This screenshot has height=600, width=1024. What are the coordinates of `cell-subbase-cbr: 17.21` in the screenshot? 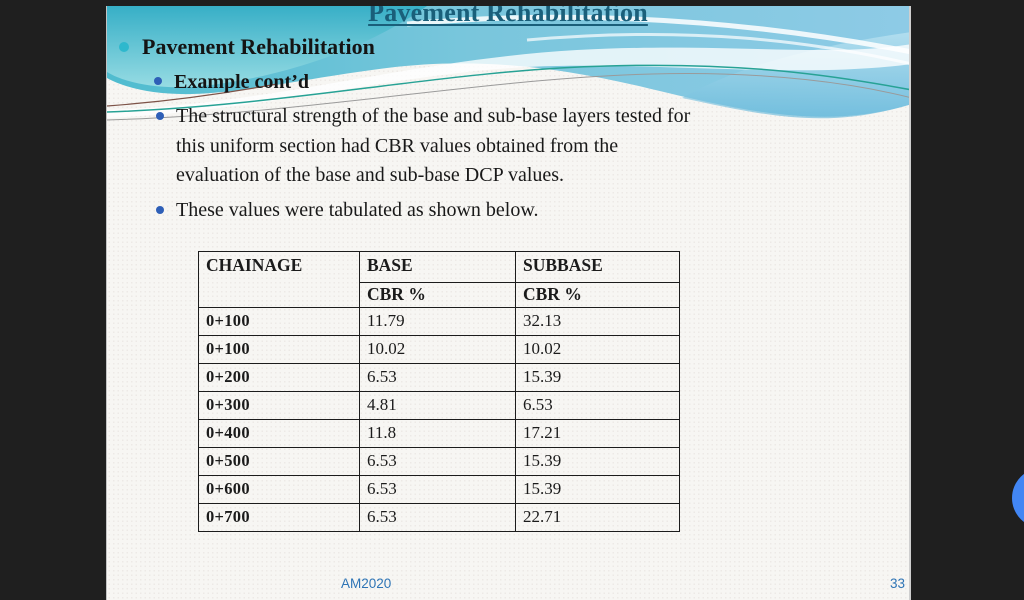 It's located at (597, 433).